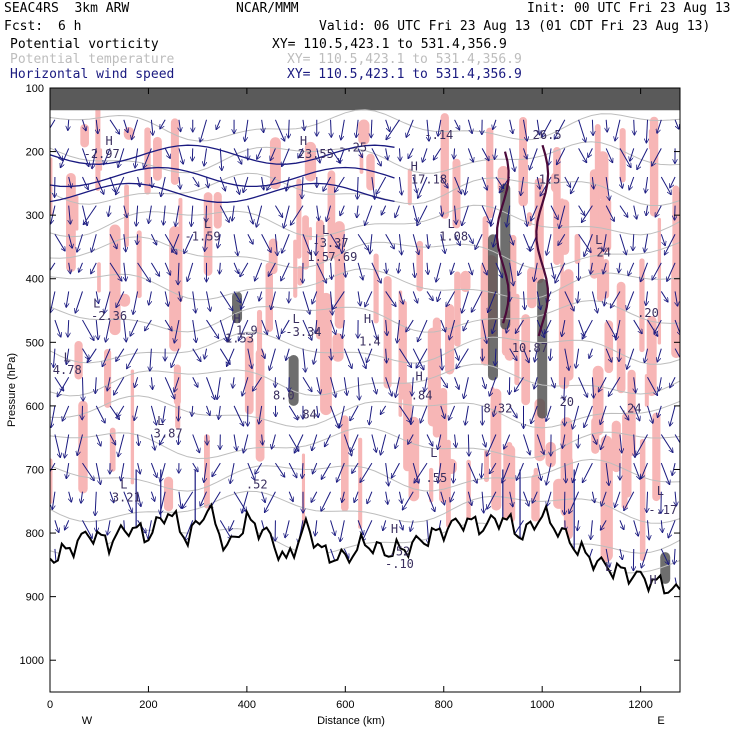 The width and height of the screenshot is (740, 740). I want to click on extremum-label: .20, so click(648, 313).